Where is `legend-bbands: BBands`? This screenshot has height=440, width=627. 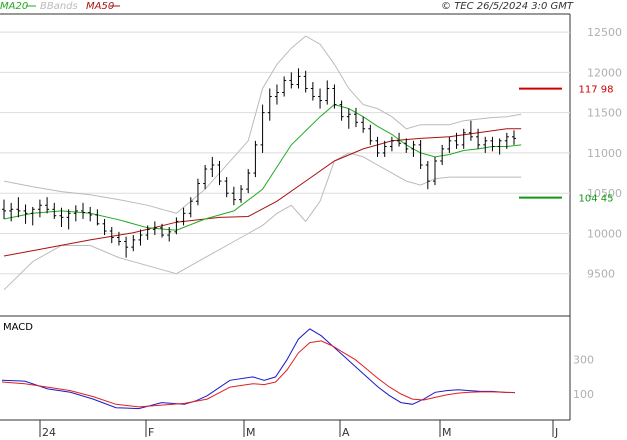
legend-bbands: BBands is located at coordinates (59, 6).